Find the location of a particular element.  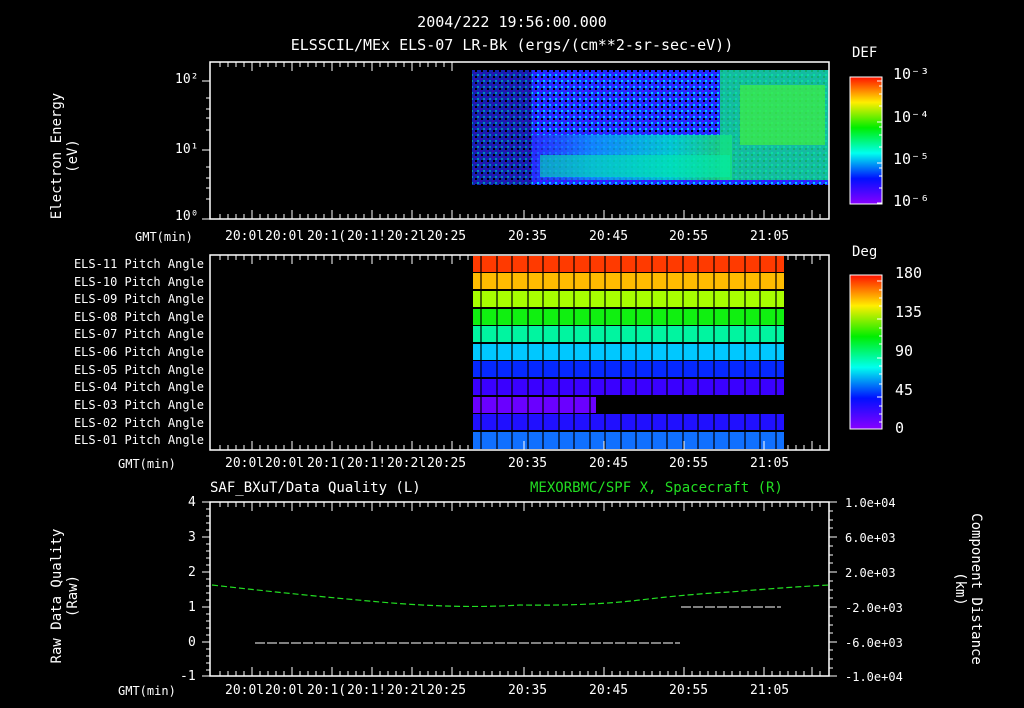

pitch-row-label: ELS-07 Pitch Angle is located at coordinates (138, 334).